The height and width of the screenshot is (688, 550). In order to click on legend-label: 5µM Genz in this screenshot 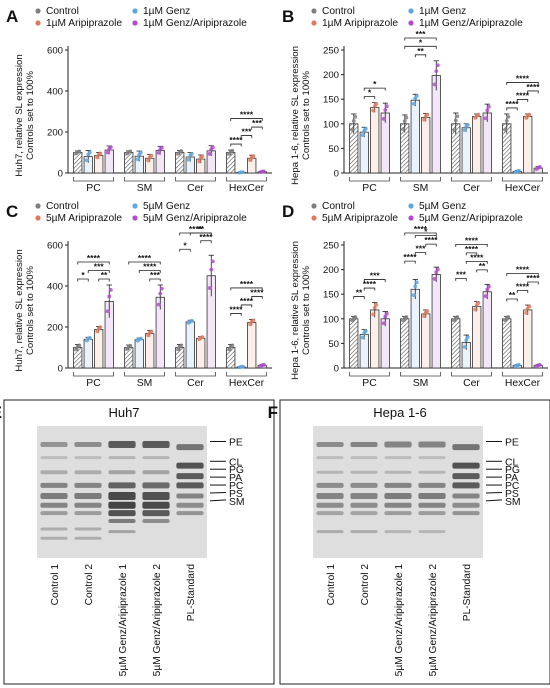, I will do `click(442, 206)`.